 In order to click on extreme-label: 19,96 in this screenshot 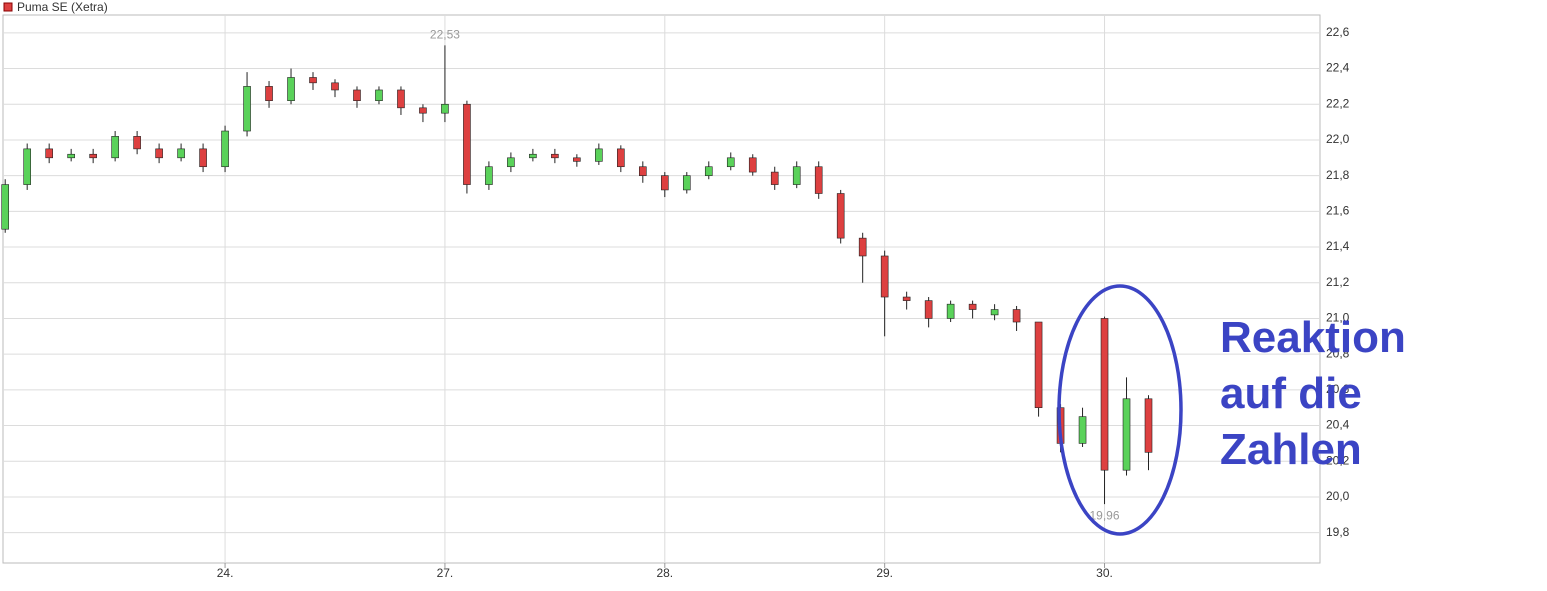, I will do `click(1105, 515)`.